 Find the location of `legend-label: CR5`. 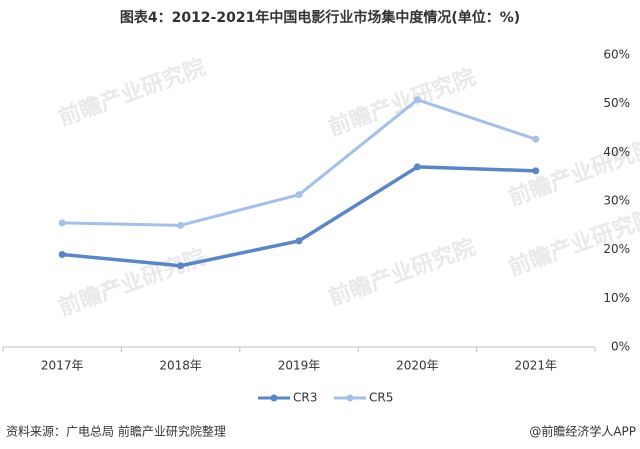

legend-label: CR5 is located at coordinates (381, 398).